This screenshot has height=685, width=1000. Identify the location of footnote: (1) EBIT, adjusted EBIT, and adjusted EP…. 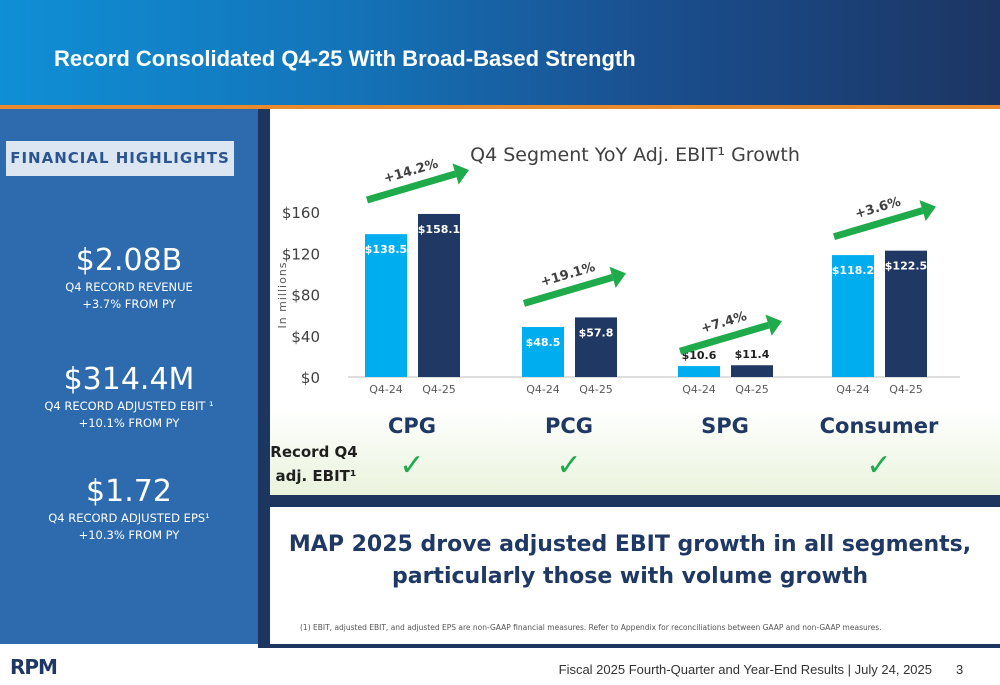
(591, 627).